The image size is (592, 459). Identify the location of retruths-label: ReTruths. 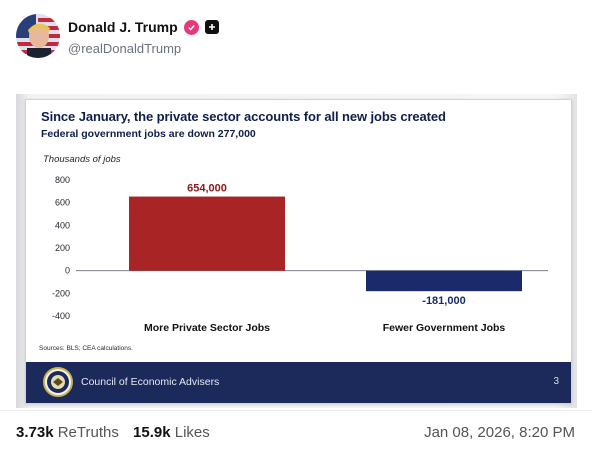
(88, 432).